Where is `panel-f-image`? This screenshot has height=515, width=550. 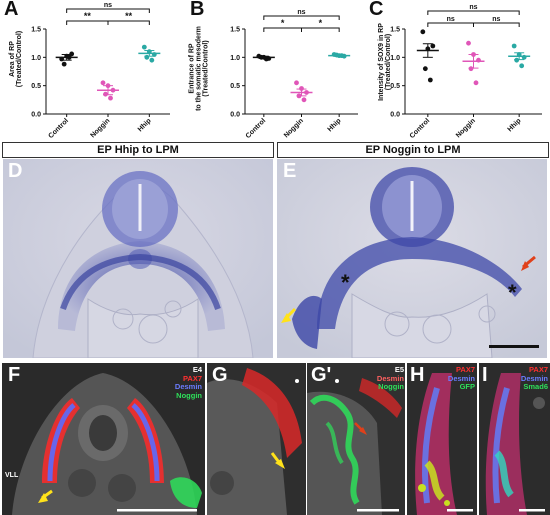
panel-f-image is located at coordinates (103, 439).